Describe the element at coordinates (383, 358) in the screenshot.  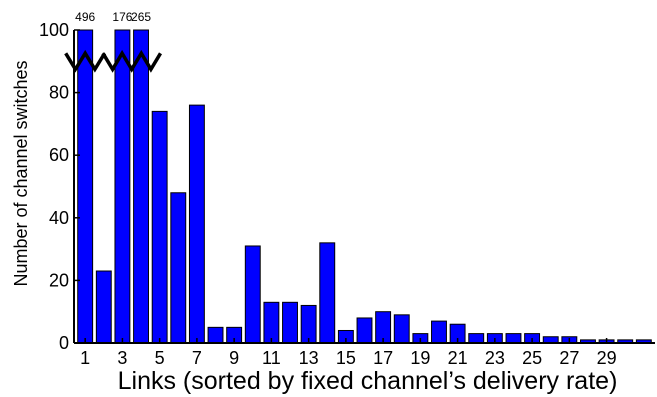
I see `x-tick-label-17: 17` at that location.